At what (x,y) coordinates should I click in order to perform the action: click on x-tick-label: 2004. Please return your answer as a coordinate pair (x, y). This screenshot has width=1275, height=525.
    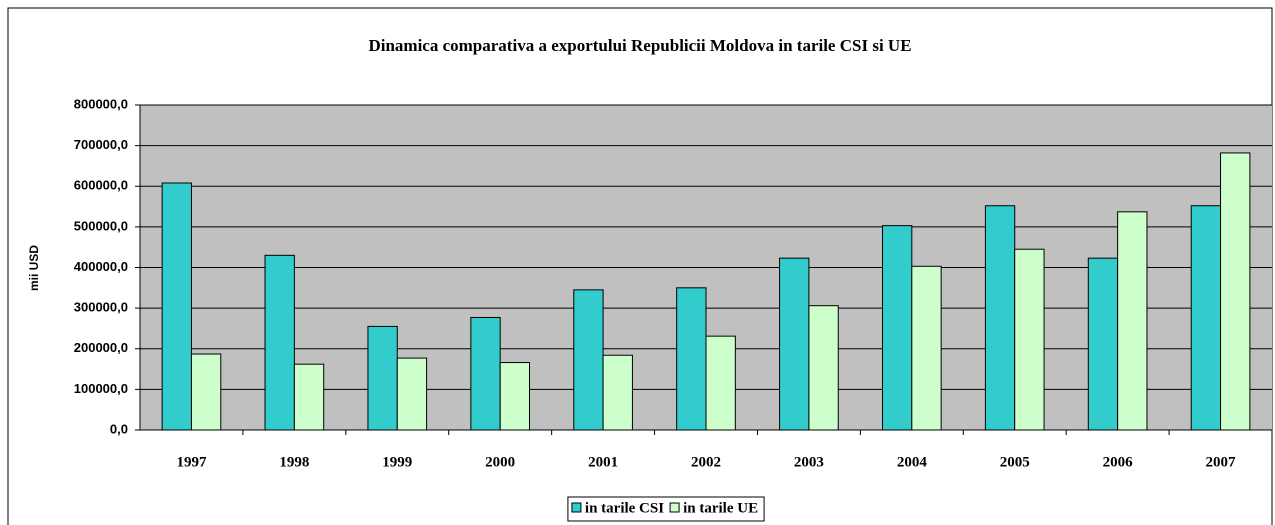
    Looking at the image, I should click on (912, 462).